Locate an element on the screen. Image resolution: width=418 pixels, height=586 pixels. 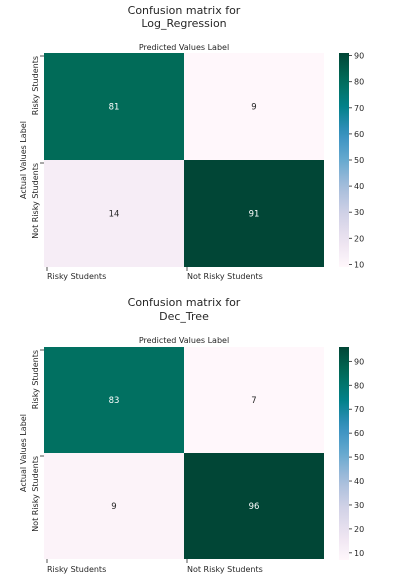
chart-title-line-2: Log_Regression is located at coordinates (183, 23).